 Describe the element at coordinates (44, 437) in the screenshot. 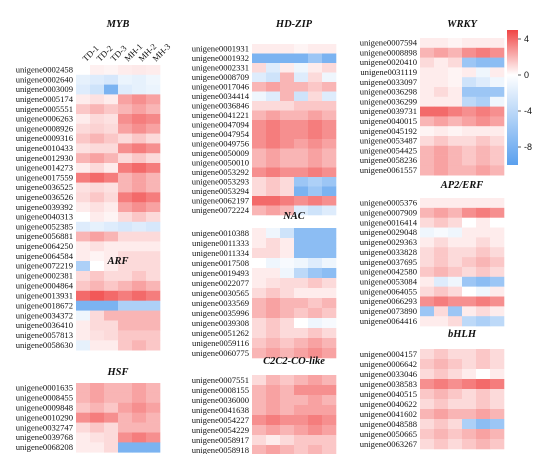

I see `row-label: unigene0039768` at that location.